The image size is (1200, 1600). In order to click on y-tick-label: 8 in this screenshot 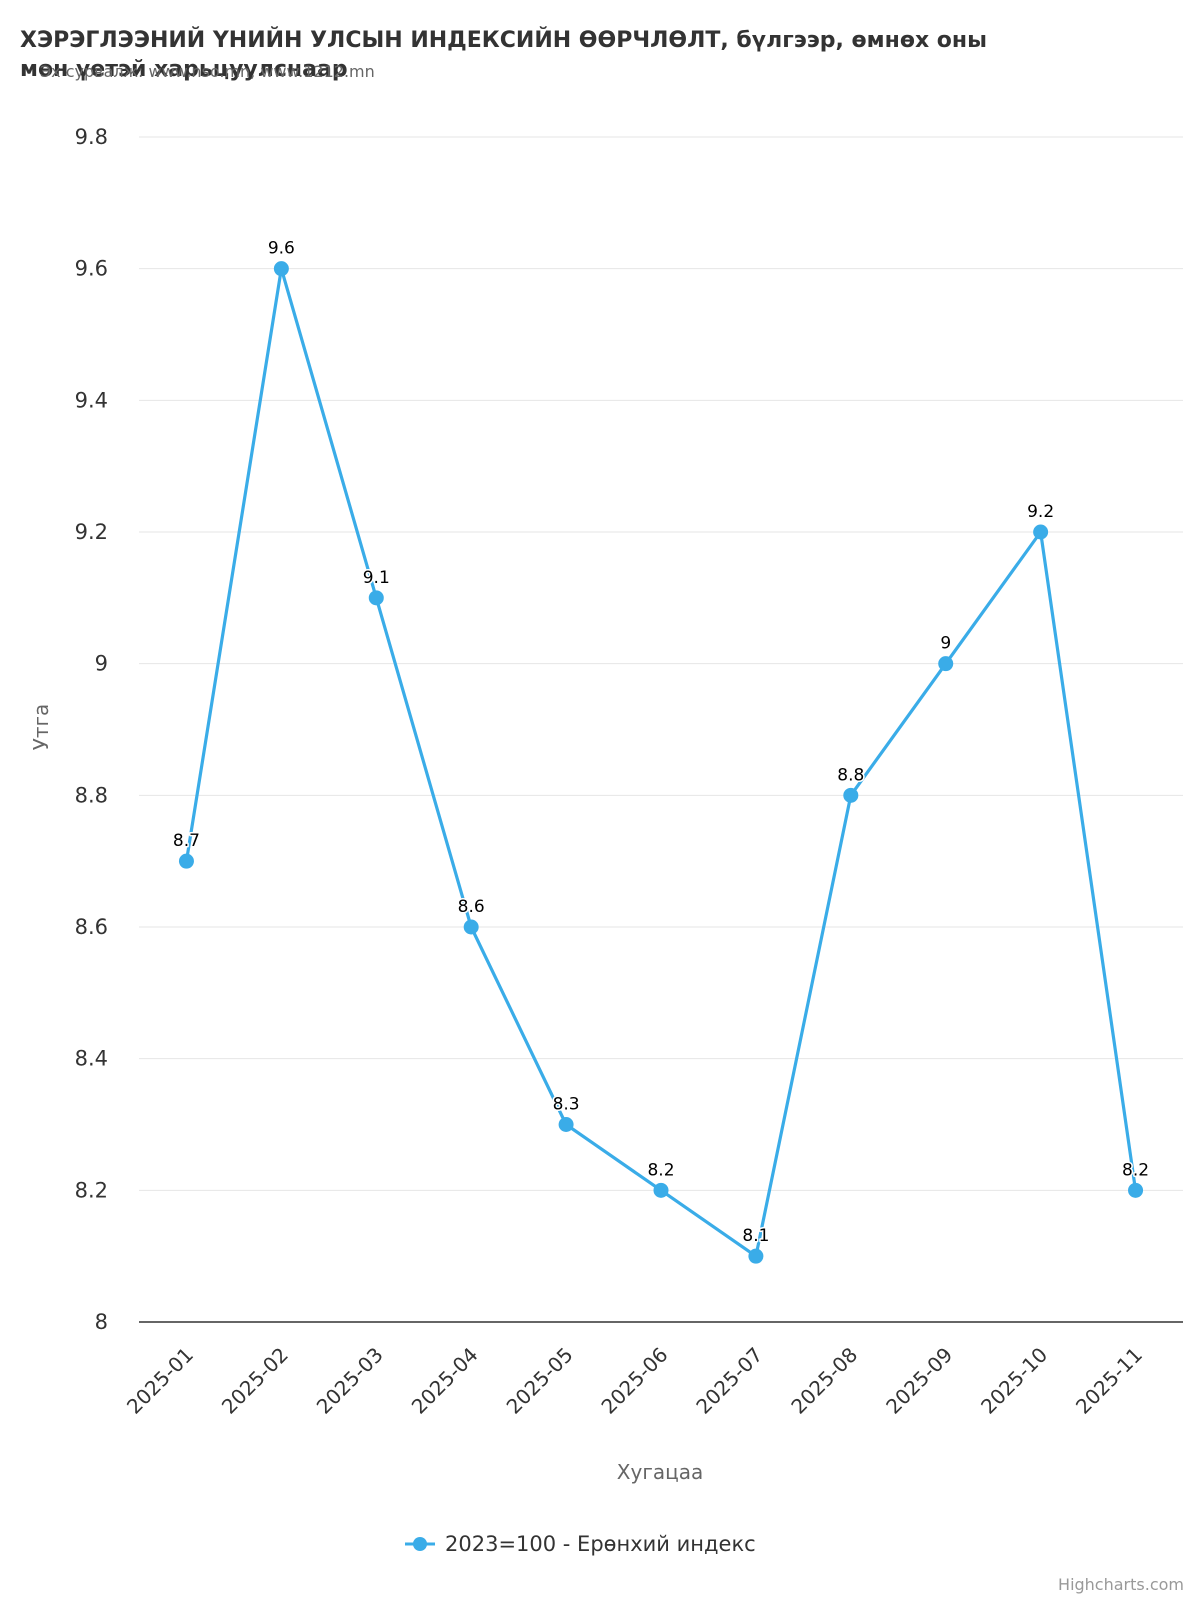, I will do `click(101, 1322)`.